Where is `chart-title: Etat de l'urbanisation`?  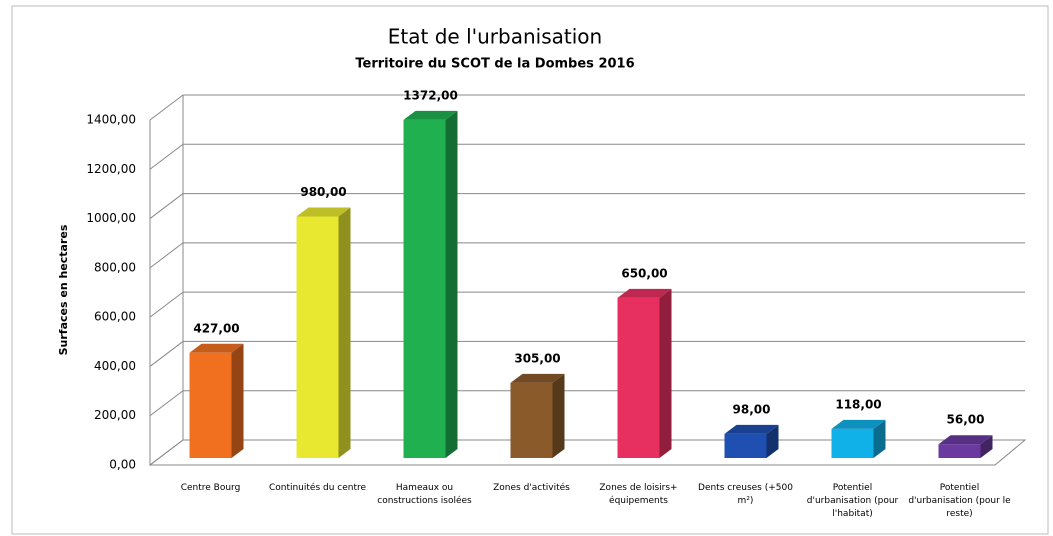
chart-title: Etat de l'urbanisation is located at coordinates (495, 37).